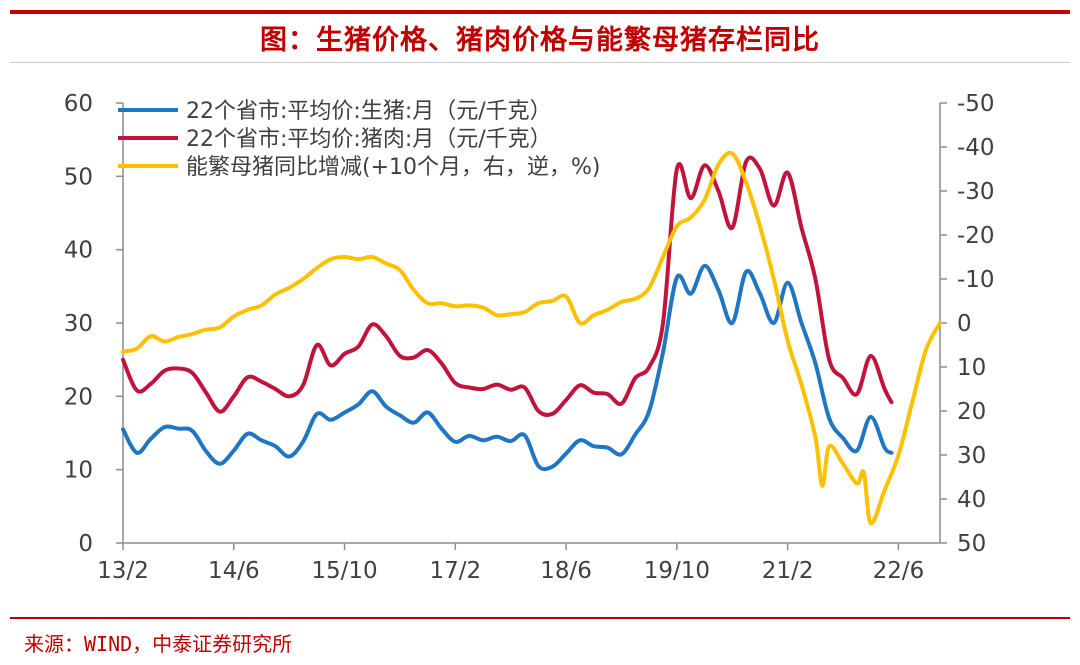 The width and height of the screenshot is (1080, 665). Describe the element at coordinates (540, 12) in the screenshot. I see `header-rule` at that location.